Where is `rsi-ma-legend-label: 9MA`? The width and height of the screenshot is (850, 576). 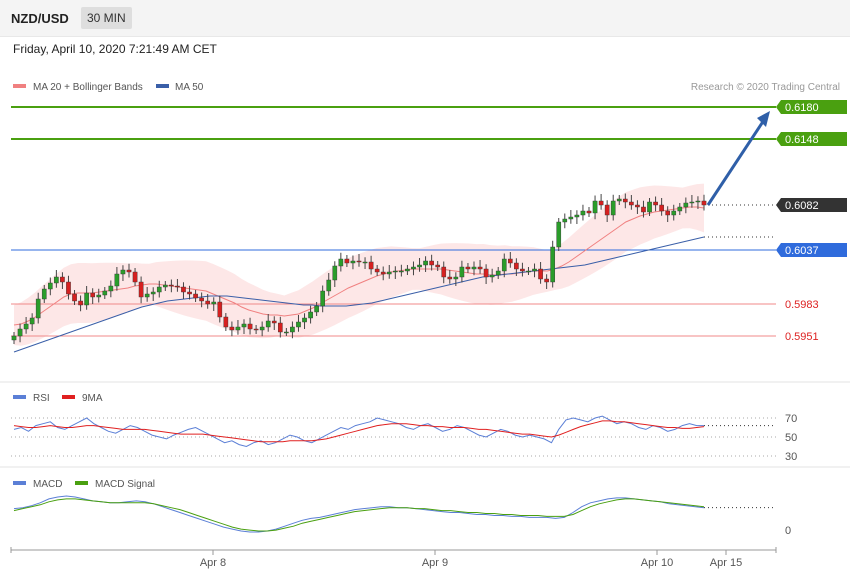
rsi-ma-legend-label: 9MA is located at coordinates (92, 398).